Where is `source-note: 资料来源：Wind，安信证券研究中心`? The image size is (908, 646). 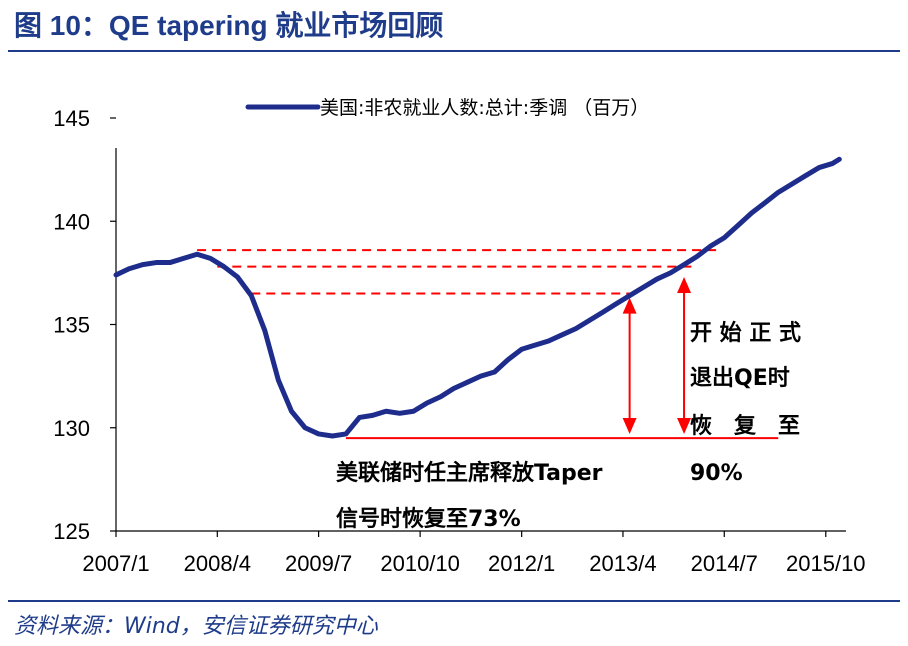
source-note: 资料来源：Wind，安信证券研究中心 is located at coordinates (196, 626).